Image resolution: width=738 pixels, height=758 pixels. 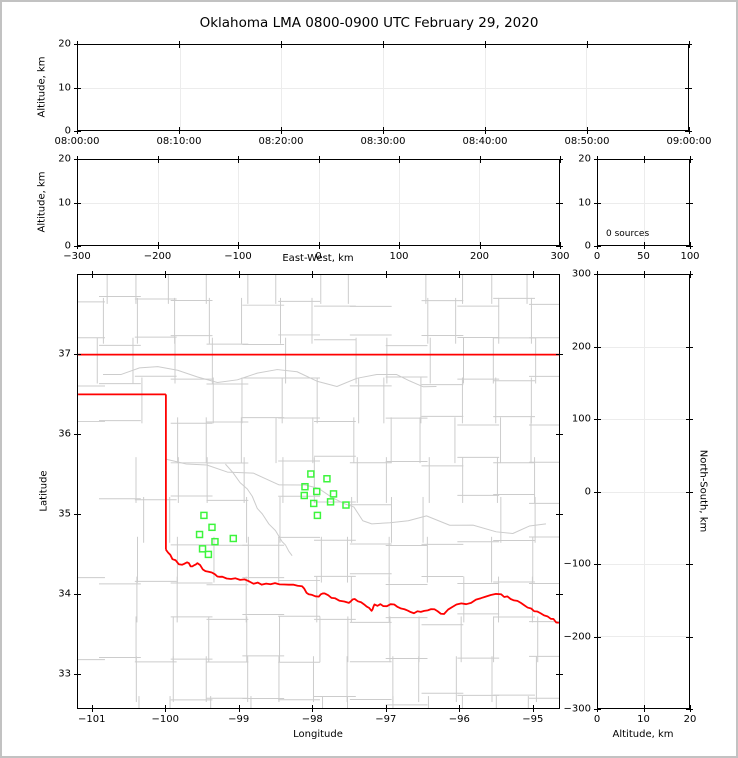 What do you see at coordinates (459, 719) in the screenshot?
I see `x-tick-label: −96` at bounding box center [459, 719].